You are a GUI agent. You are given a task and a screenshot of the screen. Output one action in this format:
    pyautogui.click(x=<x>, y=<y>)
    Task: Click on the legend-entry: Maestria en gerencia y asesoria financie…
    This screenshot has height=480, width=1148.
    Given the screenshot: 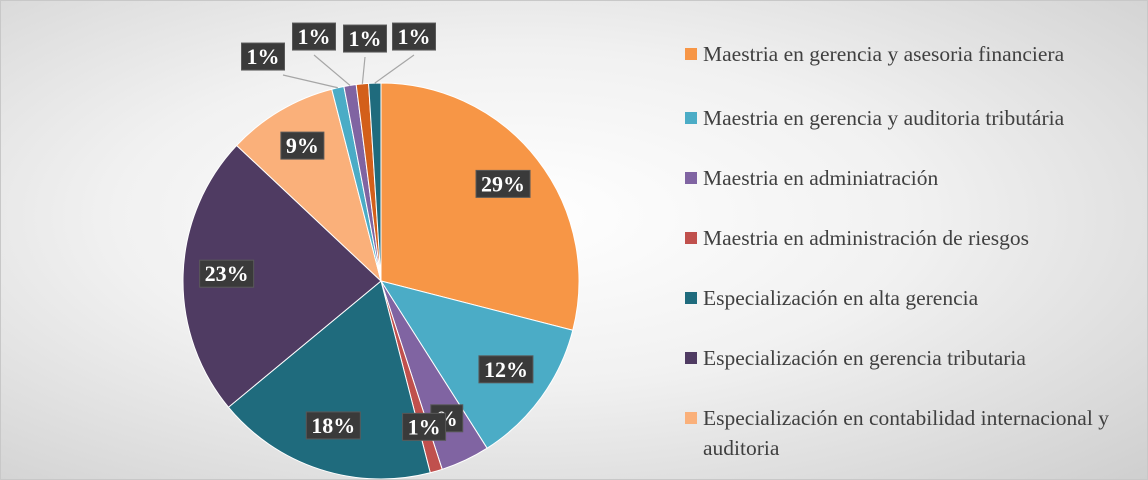 What is the action you would take?
    pyautogui.click(x=910, y=54)
    